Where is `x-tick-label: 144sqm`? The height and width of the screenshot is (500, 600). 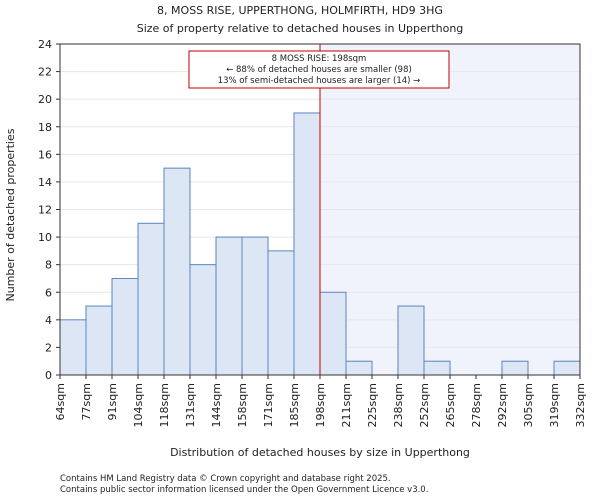 x-tick-label: 144sqm is located at coordinates (216, 405).